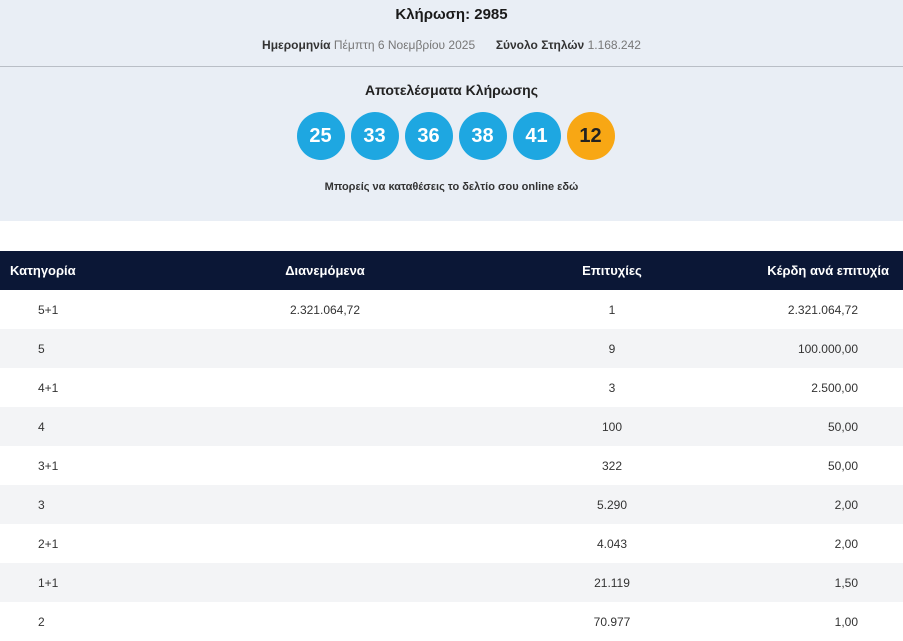 The width and height of the screenshot is (903, 641). I want to click on total-label: Σύνολο Στηλών, so click(540, 45).